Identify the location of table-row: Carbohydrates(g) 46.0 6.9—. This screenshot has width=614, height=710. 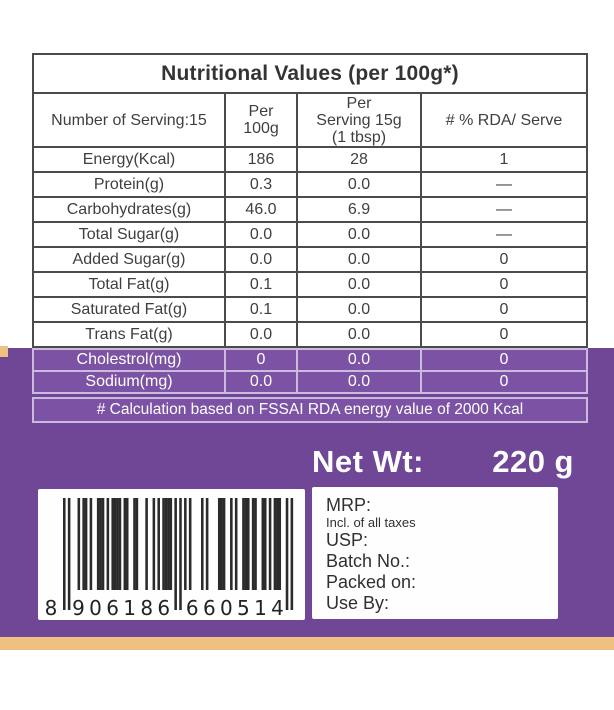
(310, 208).